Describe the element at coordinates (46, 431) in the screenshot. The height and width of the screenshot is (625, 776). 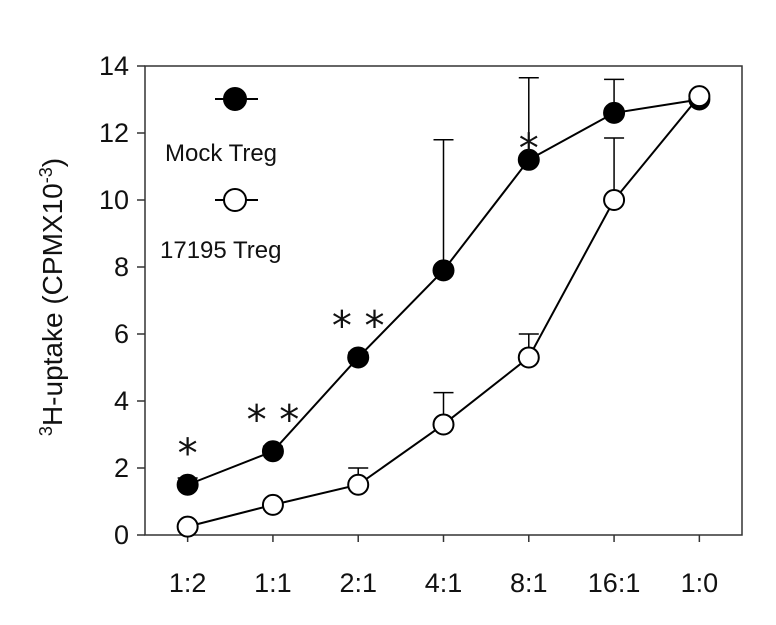
I see `y-axis-label-sup-prefix: 3` at that location.